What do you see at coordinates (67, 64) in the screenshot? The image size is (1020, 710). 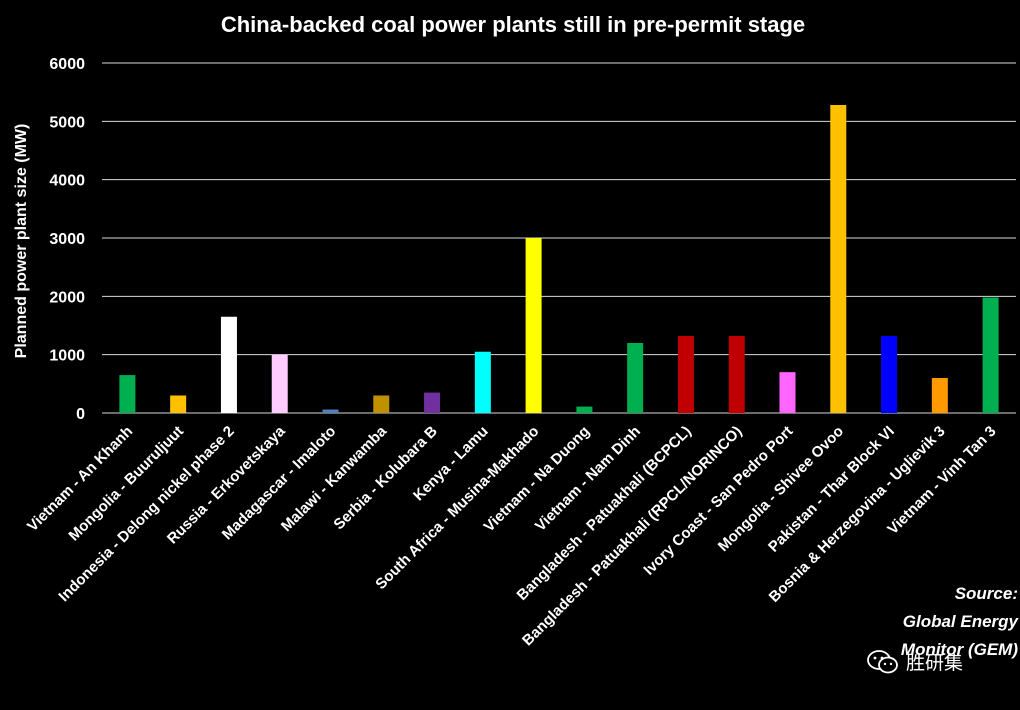 I see `y-tick-label: 6000` at bounding box center [67, 64].